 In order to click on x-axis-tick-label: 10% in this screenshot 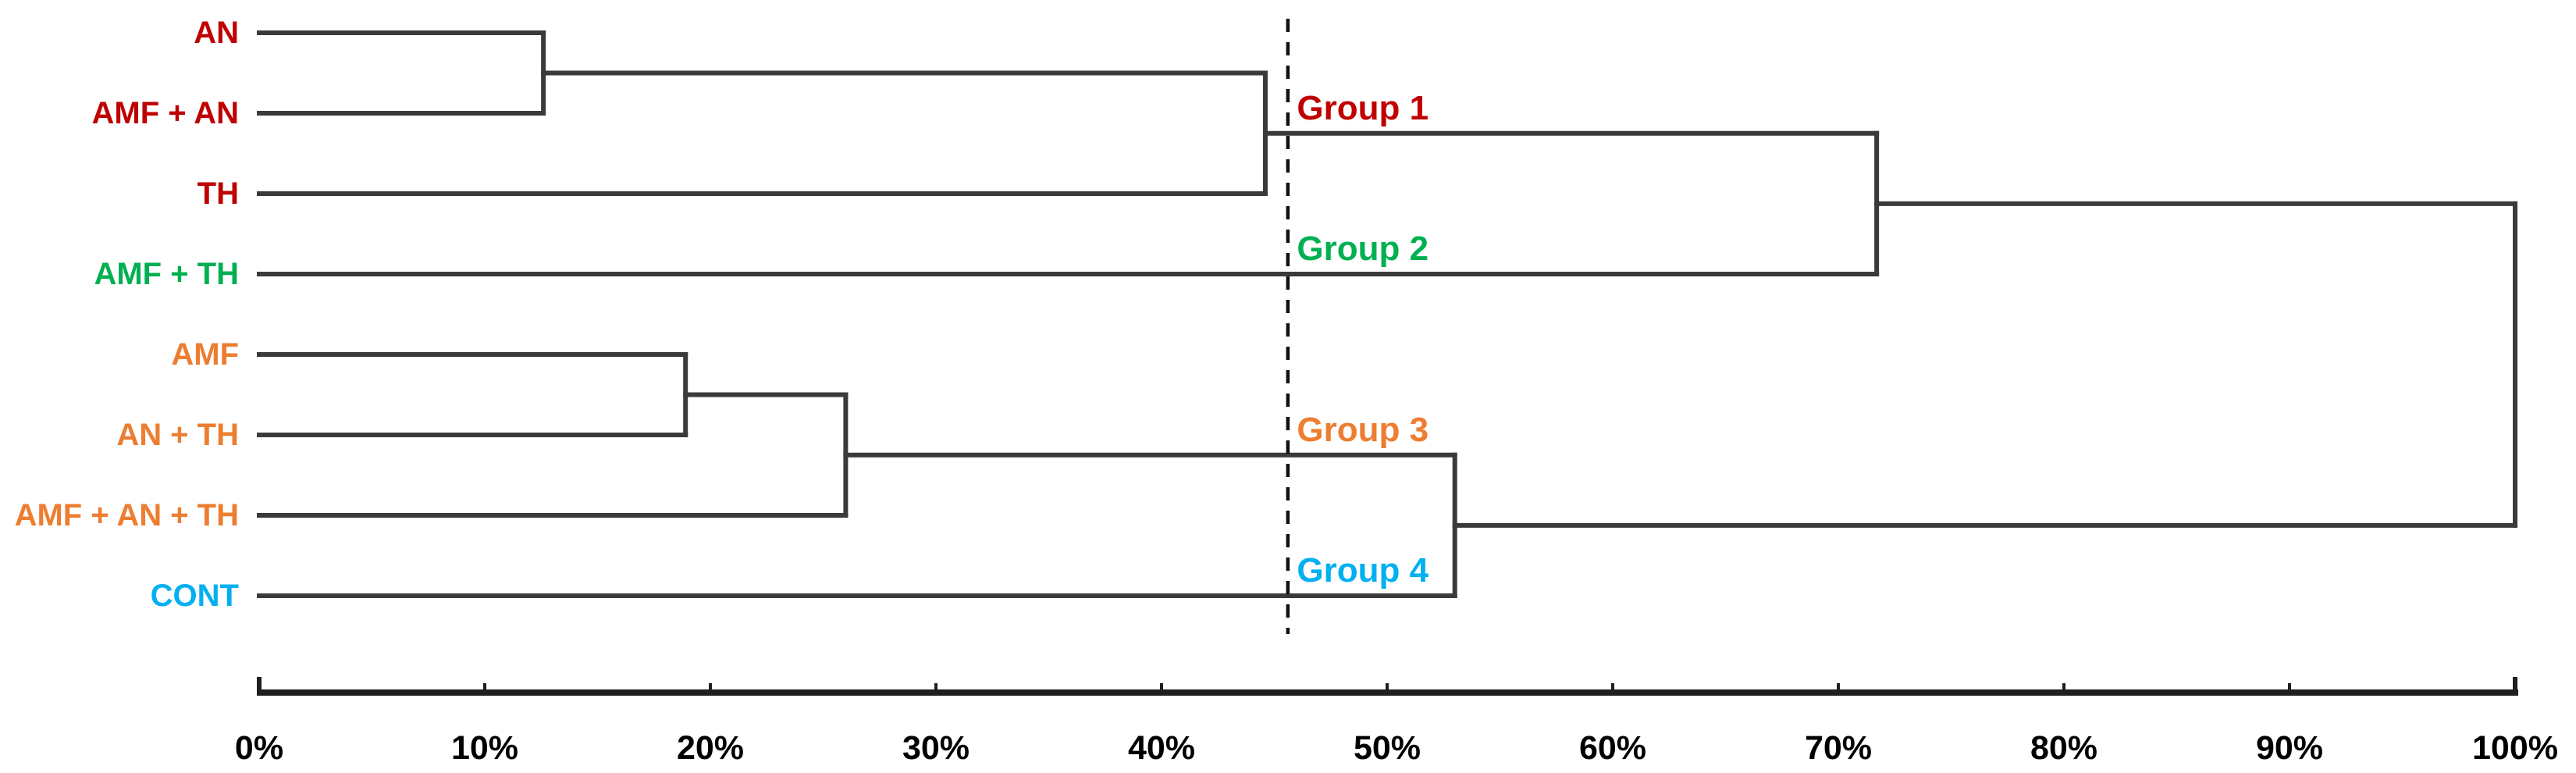, I will do `click(484, 748)`.